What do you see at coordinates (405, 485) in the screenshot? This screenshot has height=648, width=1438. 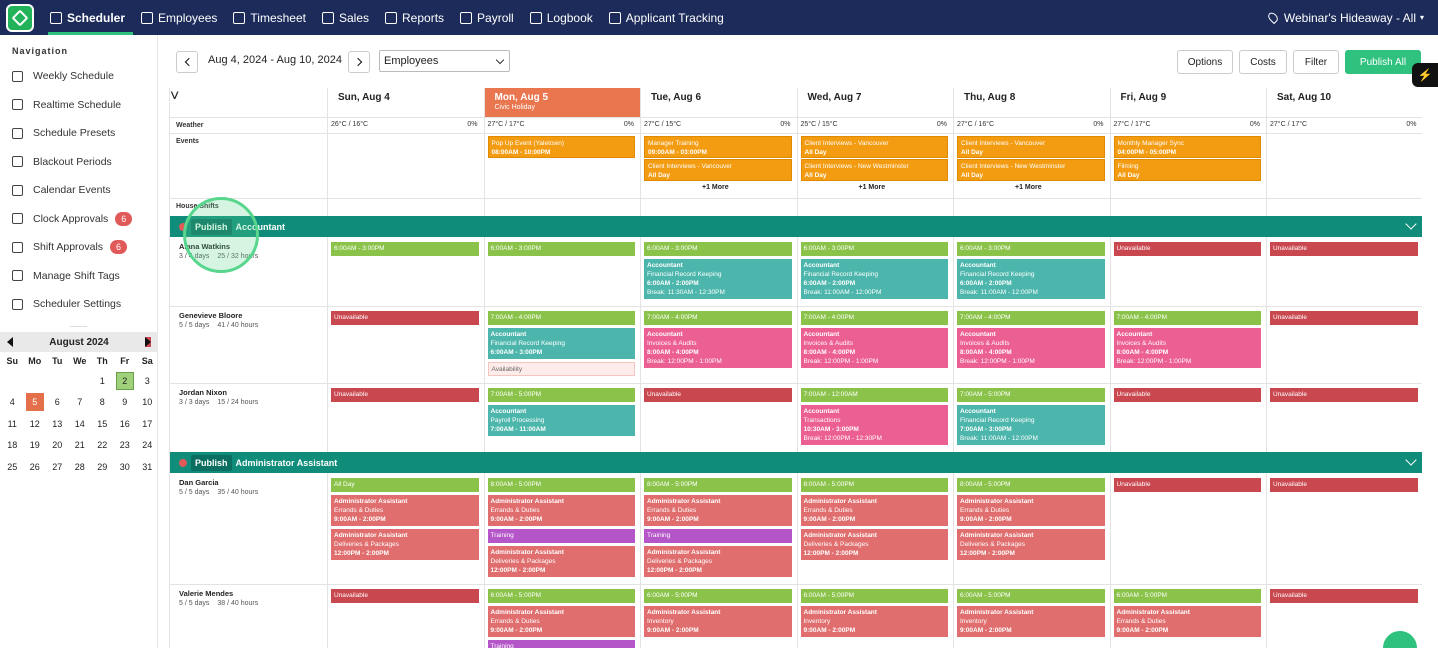 I see `availability-cell: All Day` at bounding box center [405, 485].